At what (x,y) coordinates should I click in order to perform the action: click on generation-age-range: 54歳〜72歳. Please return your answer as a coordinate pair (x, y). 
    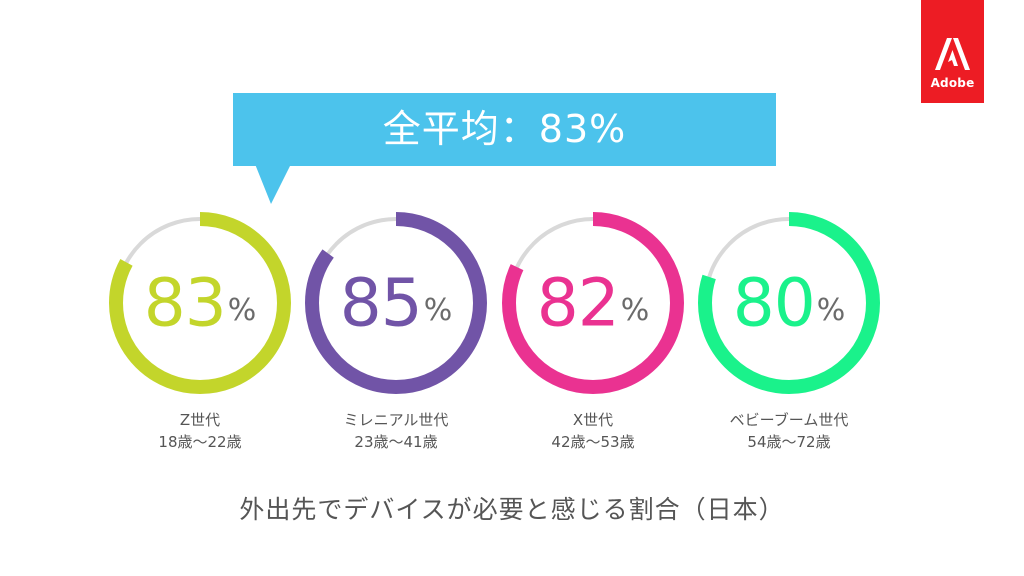
    Looking at the image, I should click on (789, 442).